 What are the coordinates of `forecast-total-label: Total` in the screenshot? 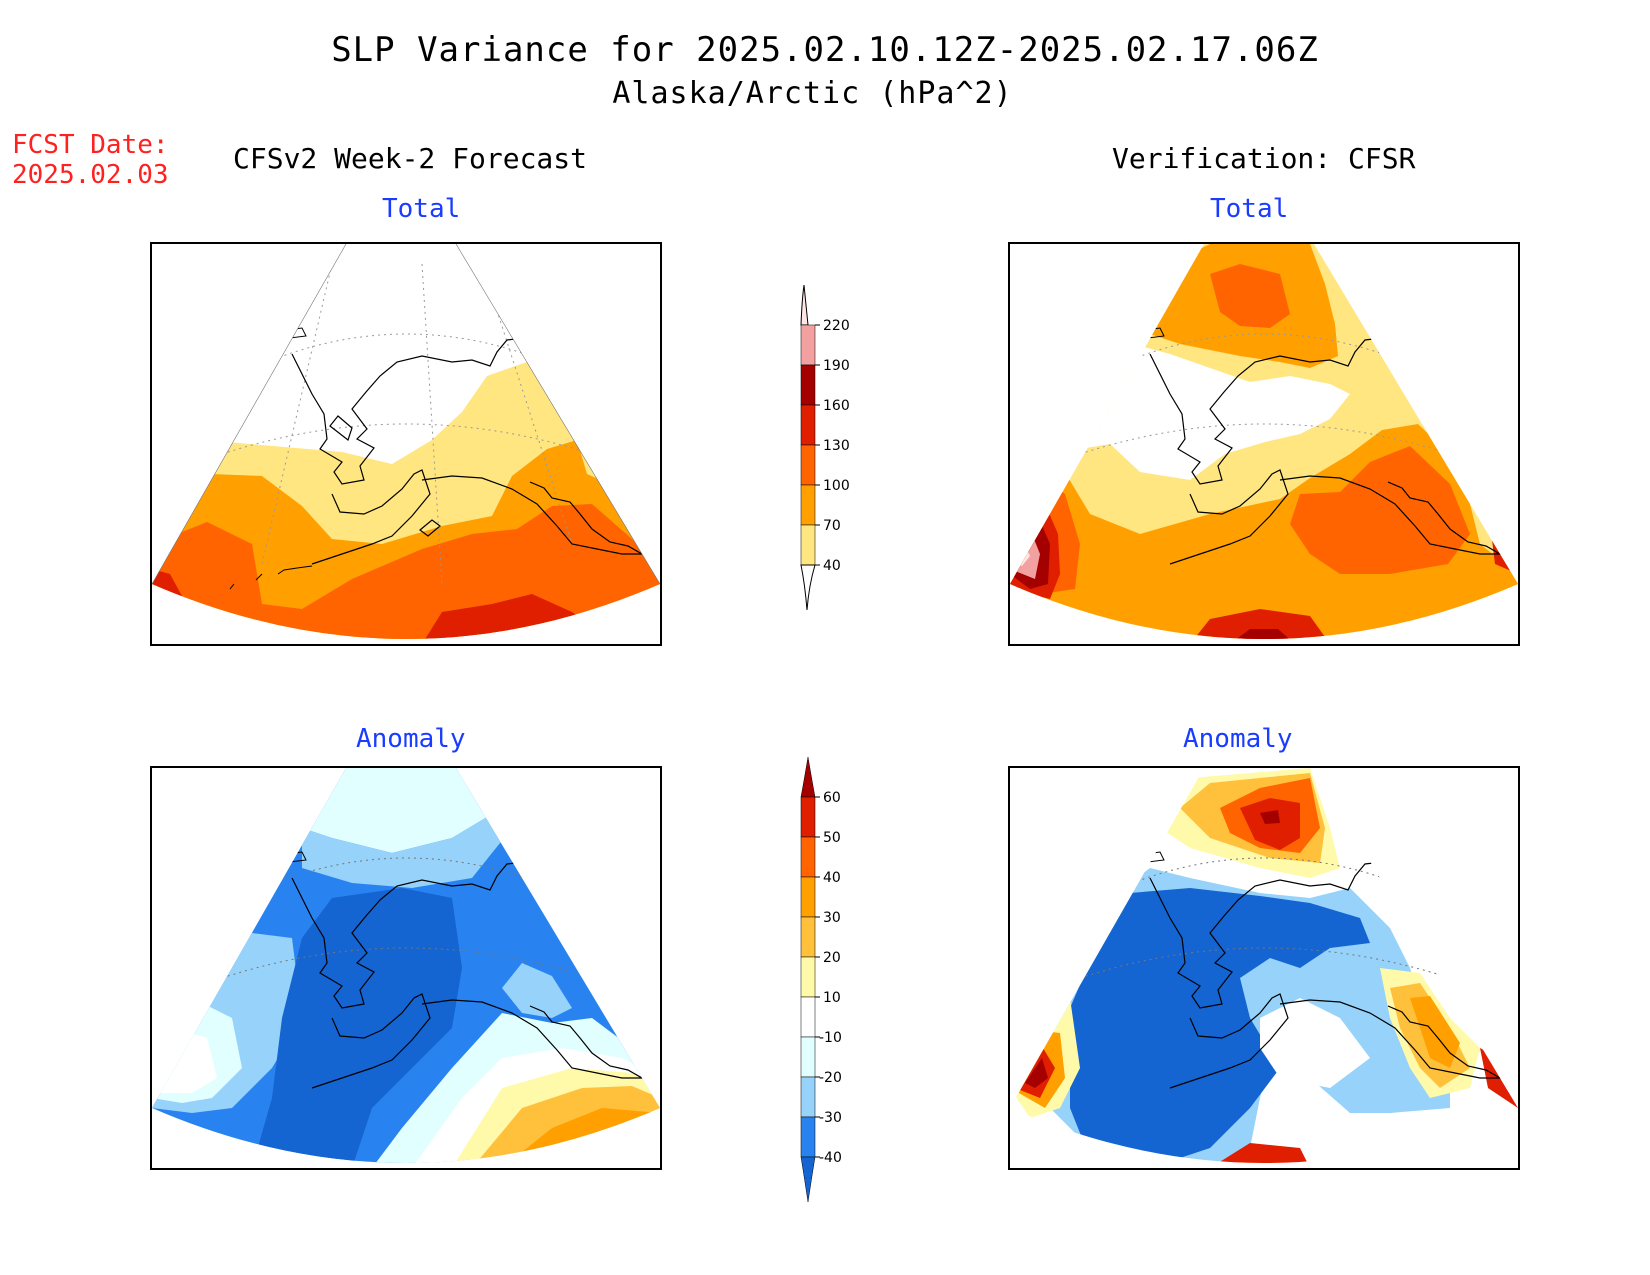 It's located at (421, 209).